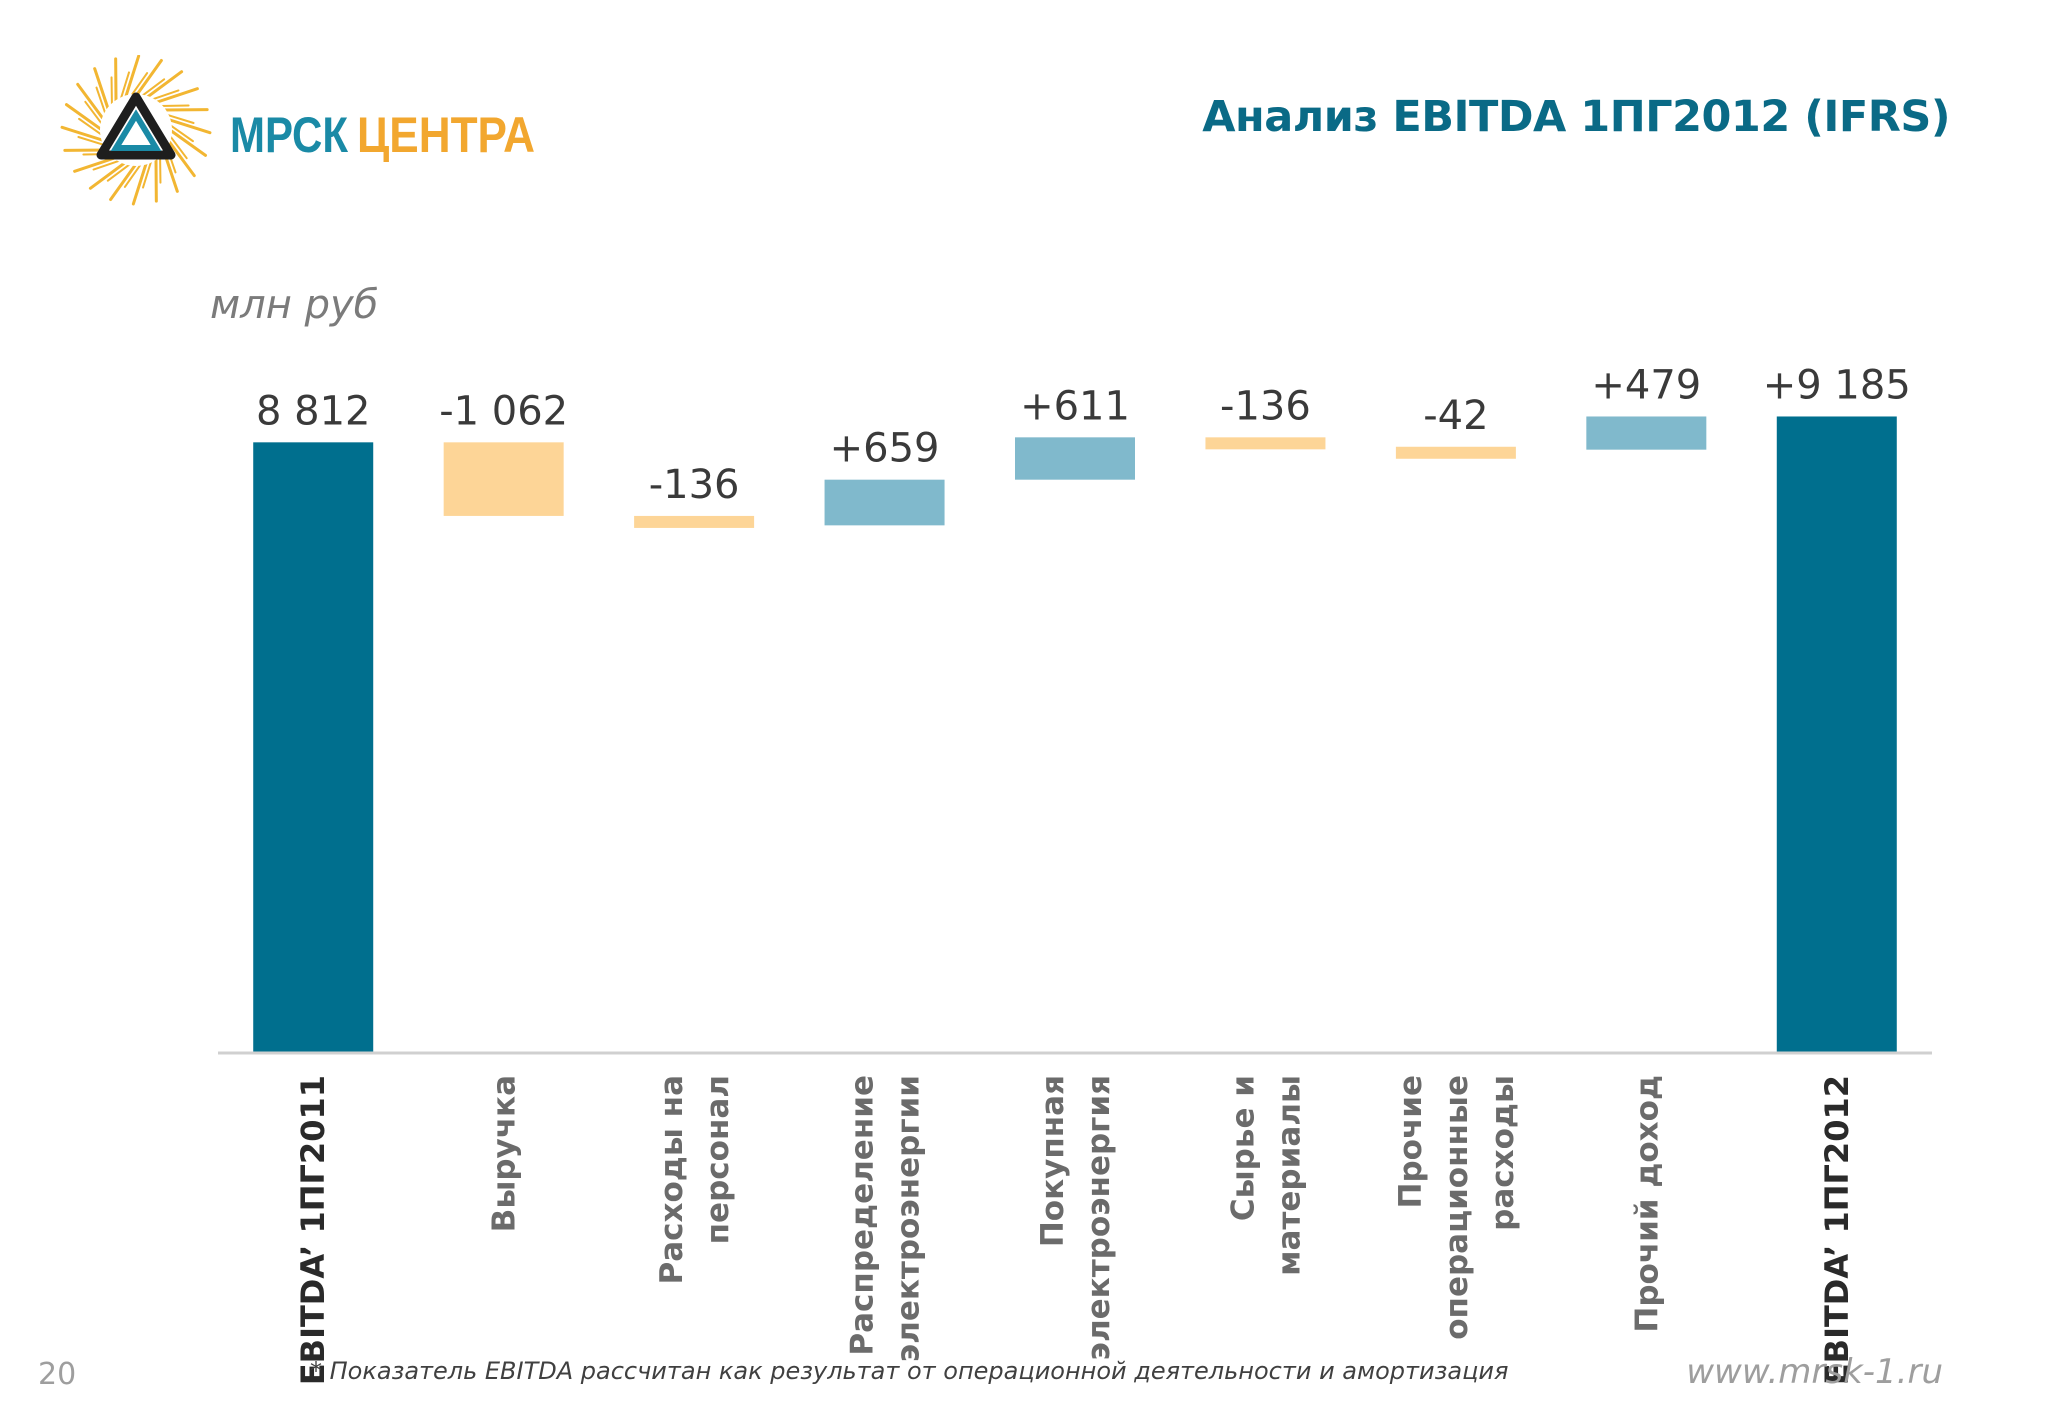  What do you see at coordinates (1099, 1217) in the screenshot?
I see `category-label-line: электроэнергия` at bounding box center [1099, 1217].